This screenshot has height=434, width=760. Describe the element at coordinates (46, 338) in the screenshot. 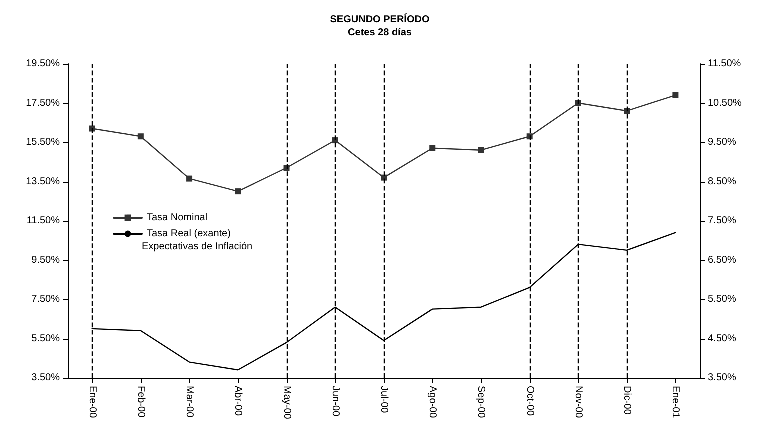

I see `y-tick-label: 5.50%` at that location.